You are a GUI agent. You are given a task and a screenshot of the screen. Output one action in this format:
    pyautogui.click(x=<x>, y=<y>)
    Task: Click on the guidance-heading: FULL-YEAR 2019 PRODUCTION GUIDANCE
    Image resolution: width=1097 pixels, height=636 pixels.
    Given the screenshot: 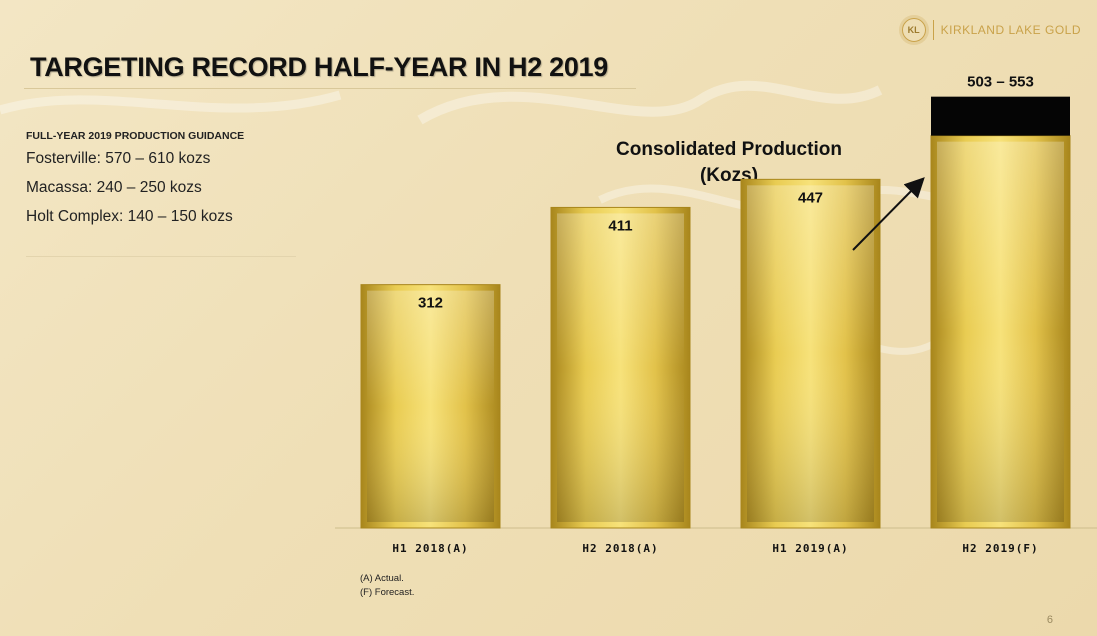 What is the action you would take?
    pyautogui.click(x=135, y=136)
    